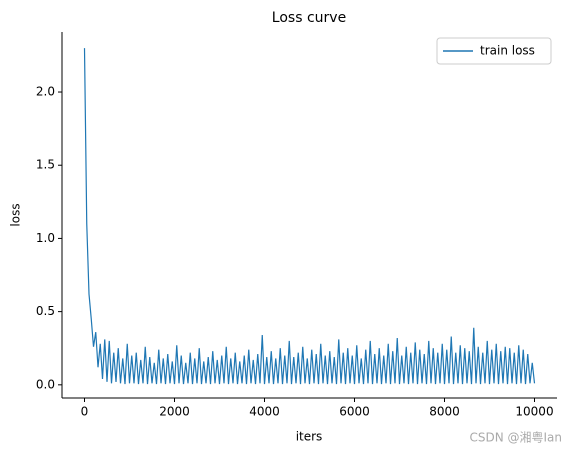 The image size is (567, 455). I want to click on y-axis-label: loss, so click(16, 214).